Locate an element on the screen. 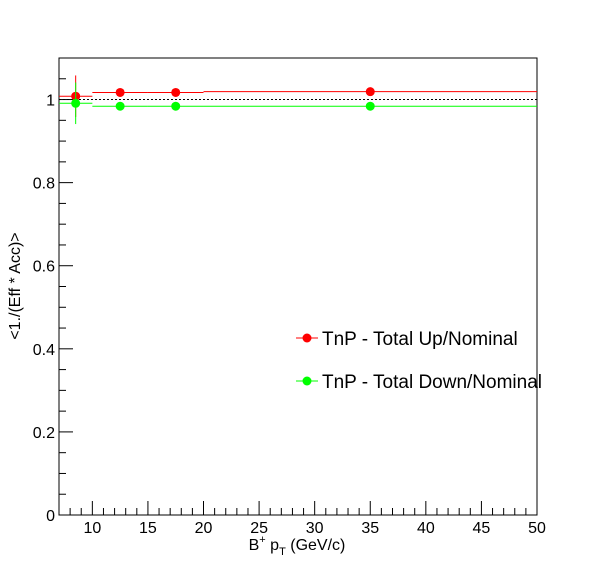 This screenshot has width=596, height=572. legend-entry-2: TnP - Total Down/Nominal is located at coordinates (419, 382).